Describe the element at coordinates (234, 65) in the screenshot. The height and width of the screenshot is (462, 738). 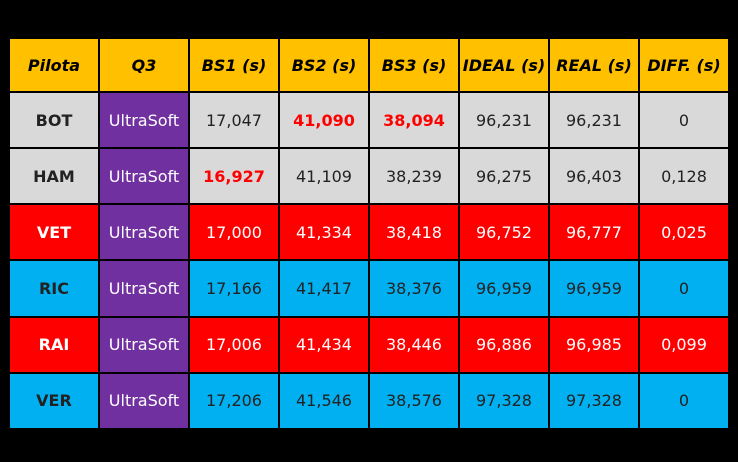
I see `header-bs1: BS1 (s)` at that location.